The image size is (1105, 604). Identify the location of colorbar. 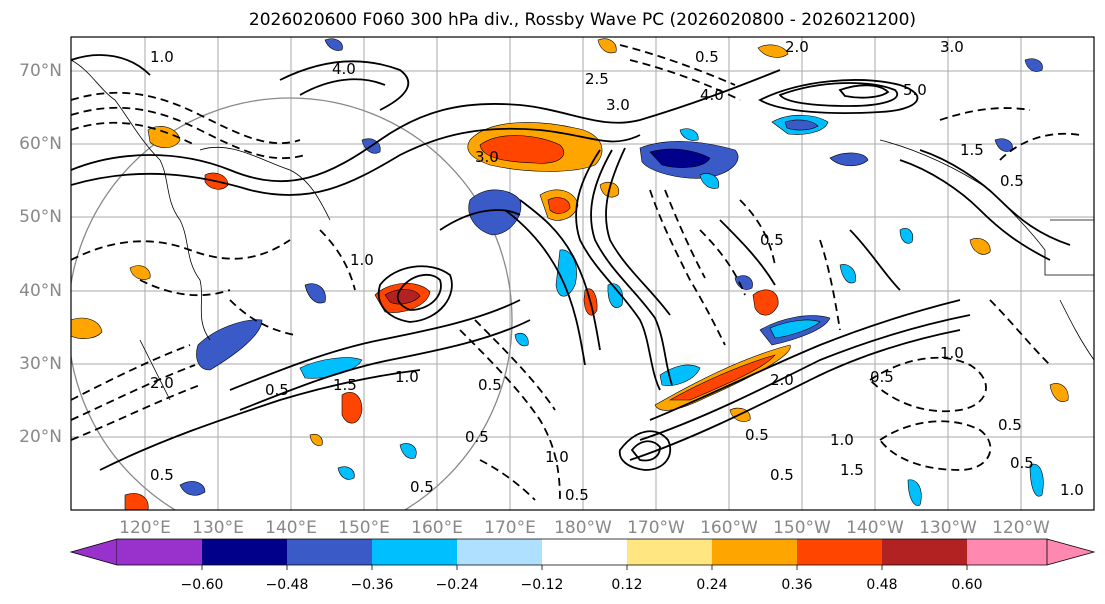
(582, 554).